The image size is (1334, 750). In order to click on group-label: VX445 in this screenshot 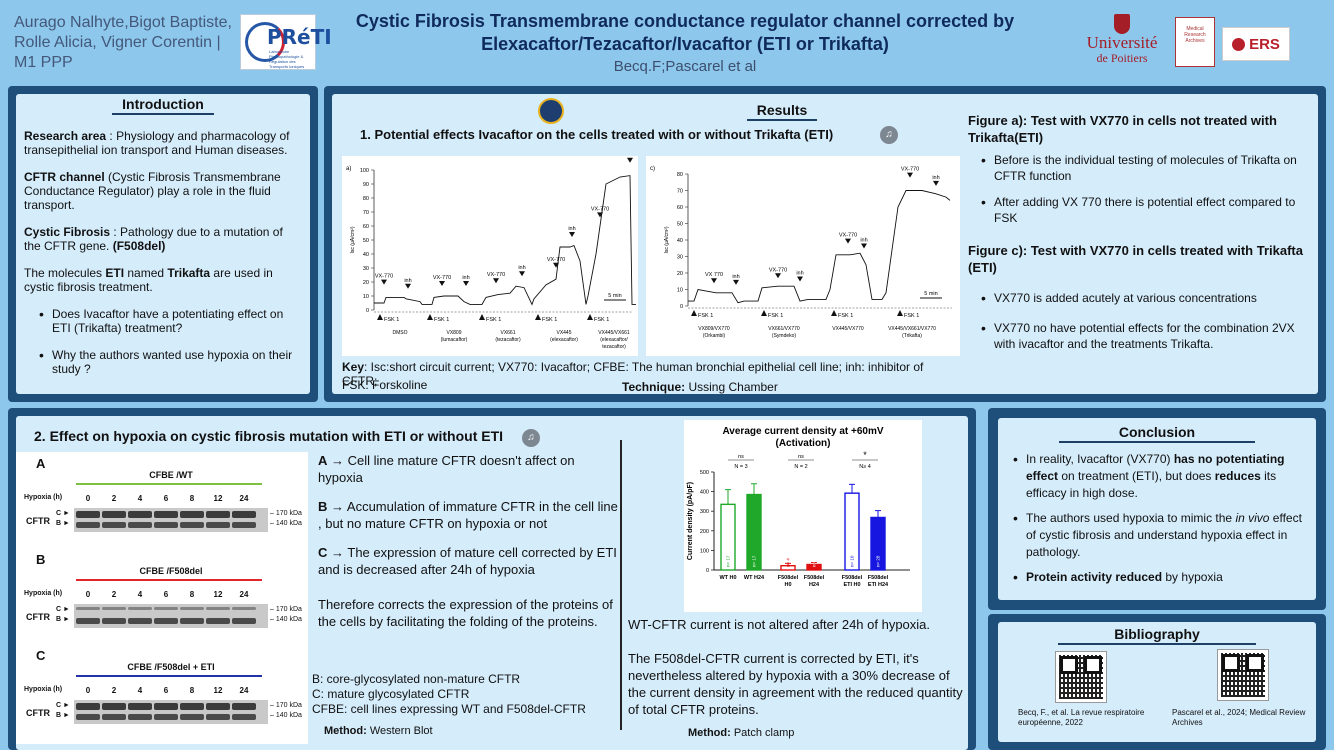, I will do `click(563, 333)`.